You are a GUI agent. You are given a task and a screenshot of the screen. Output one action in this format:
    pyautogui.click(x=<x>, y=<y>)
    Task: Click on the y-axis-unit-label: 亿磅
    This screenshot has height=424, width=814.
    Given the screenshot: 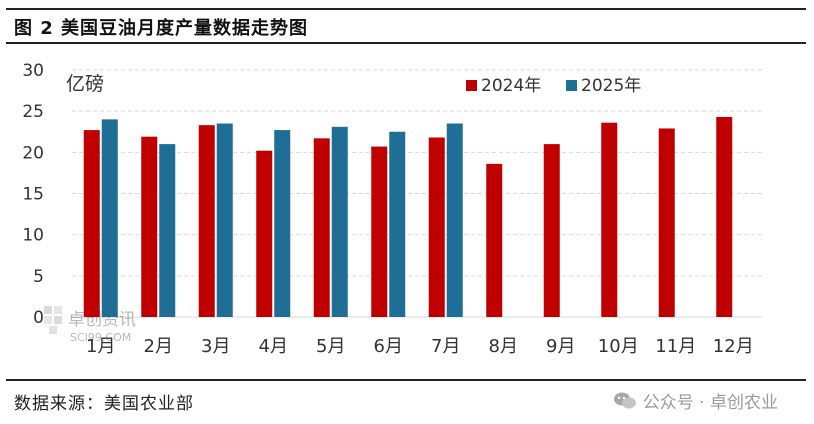 What is the action you would take?
    pyautogui.click(x=85, y=84)
    